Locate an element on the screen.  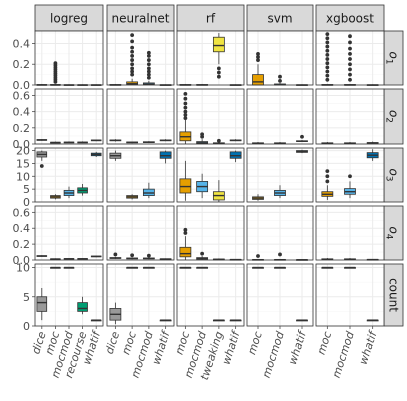
y-tick-label: 0.0 is located at coordinates (22, 85).